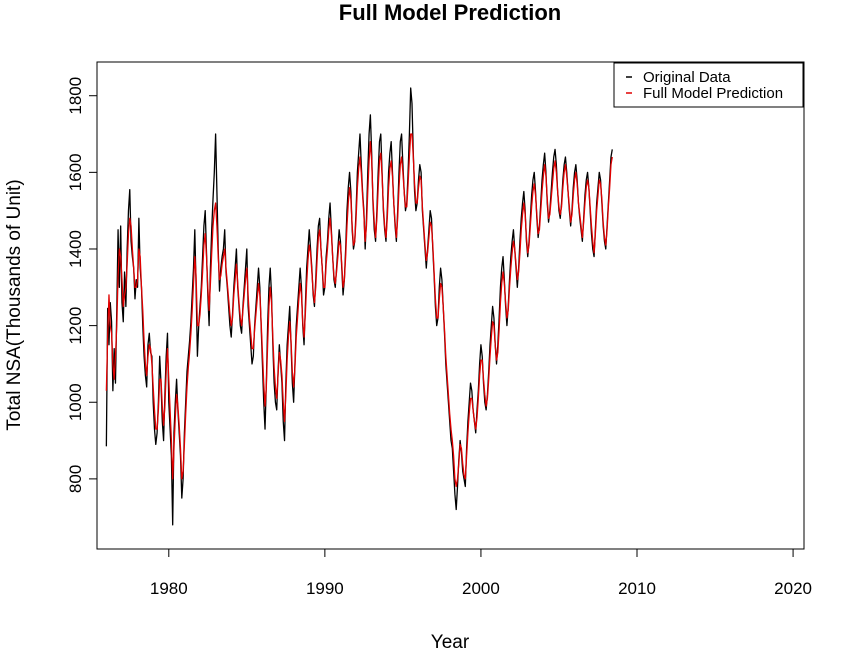 This screenshot has height=663, width=842. Describe the element at coordinates (793, 588) in the screenshot. I see `x-tick-label: 2020` at that location.